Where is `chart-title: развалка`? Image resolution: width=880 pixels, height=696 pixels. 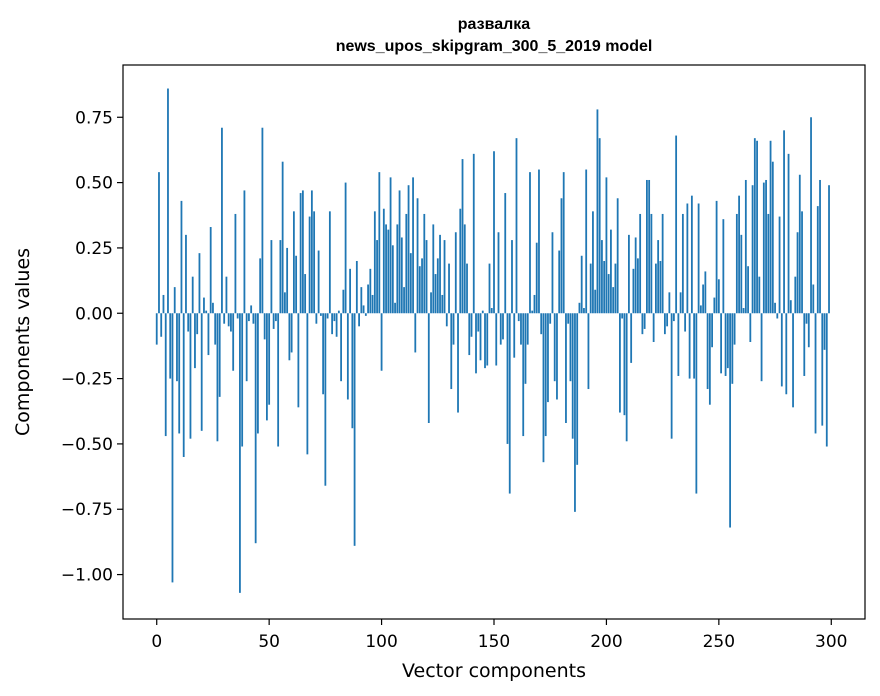
chart-title: развалка is located at coordinates (494, 24).